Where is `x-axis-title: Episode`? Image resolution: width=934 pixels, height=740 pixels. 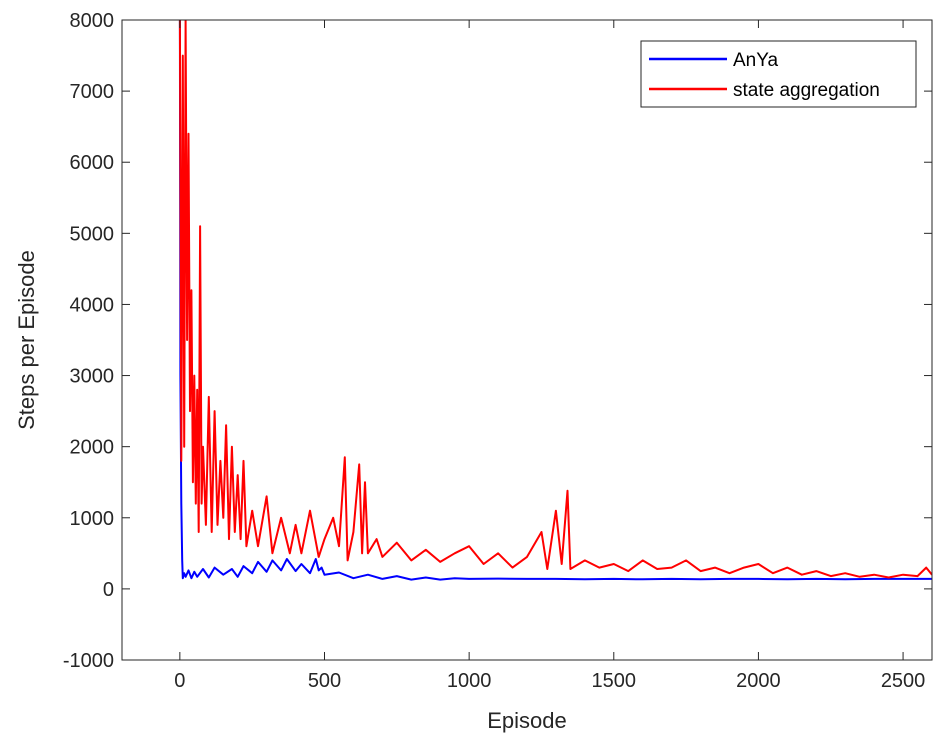
x-axis-title: Episode is located at coordinates (527, 720).